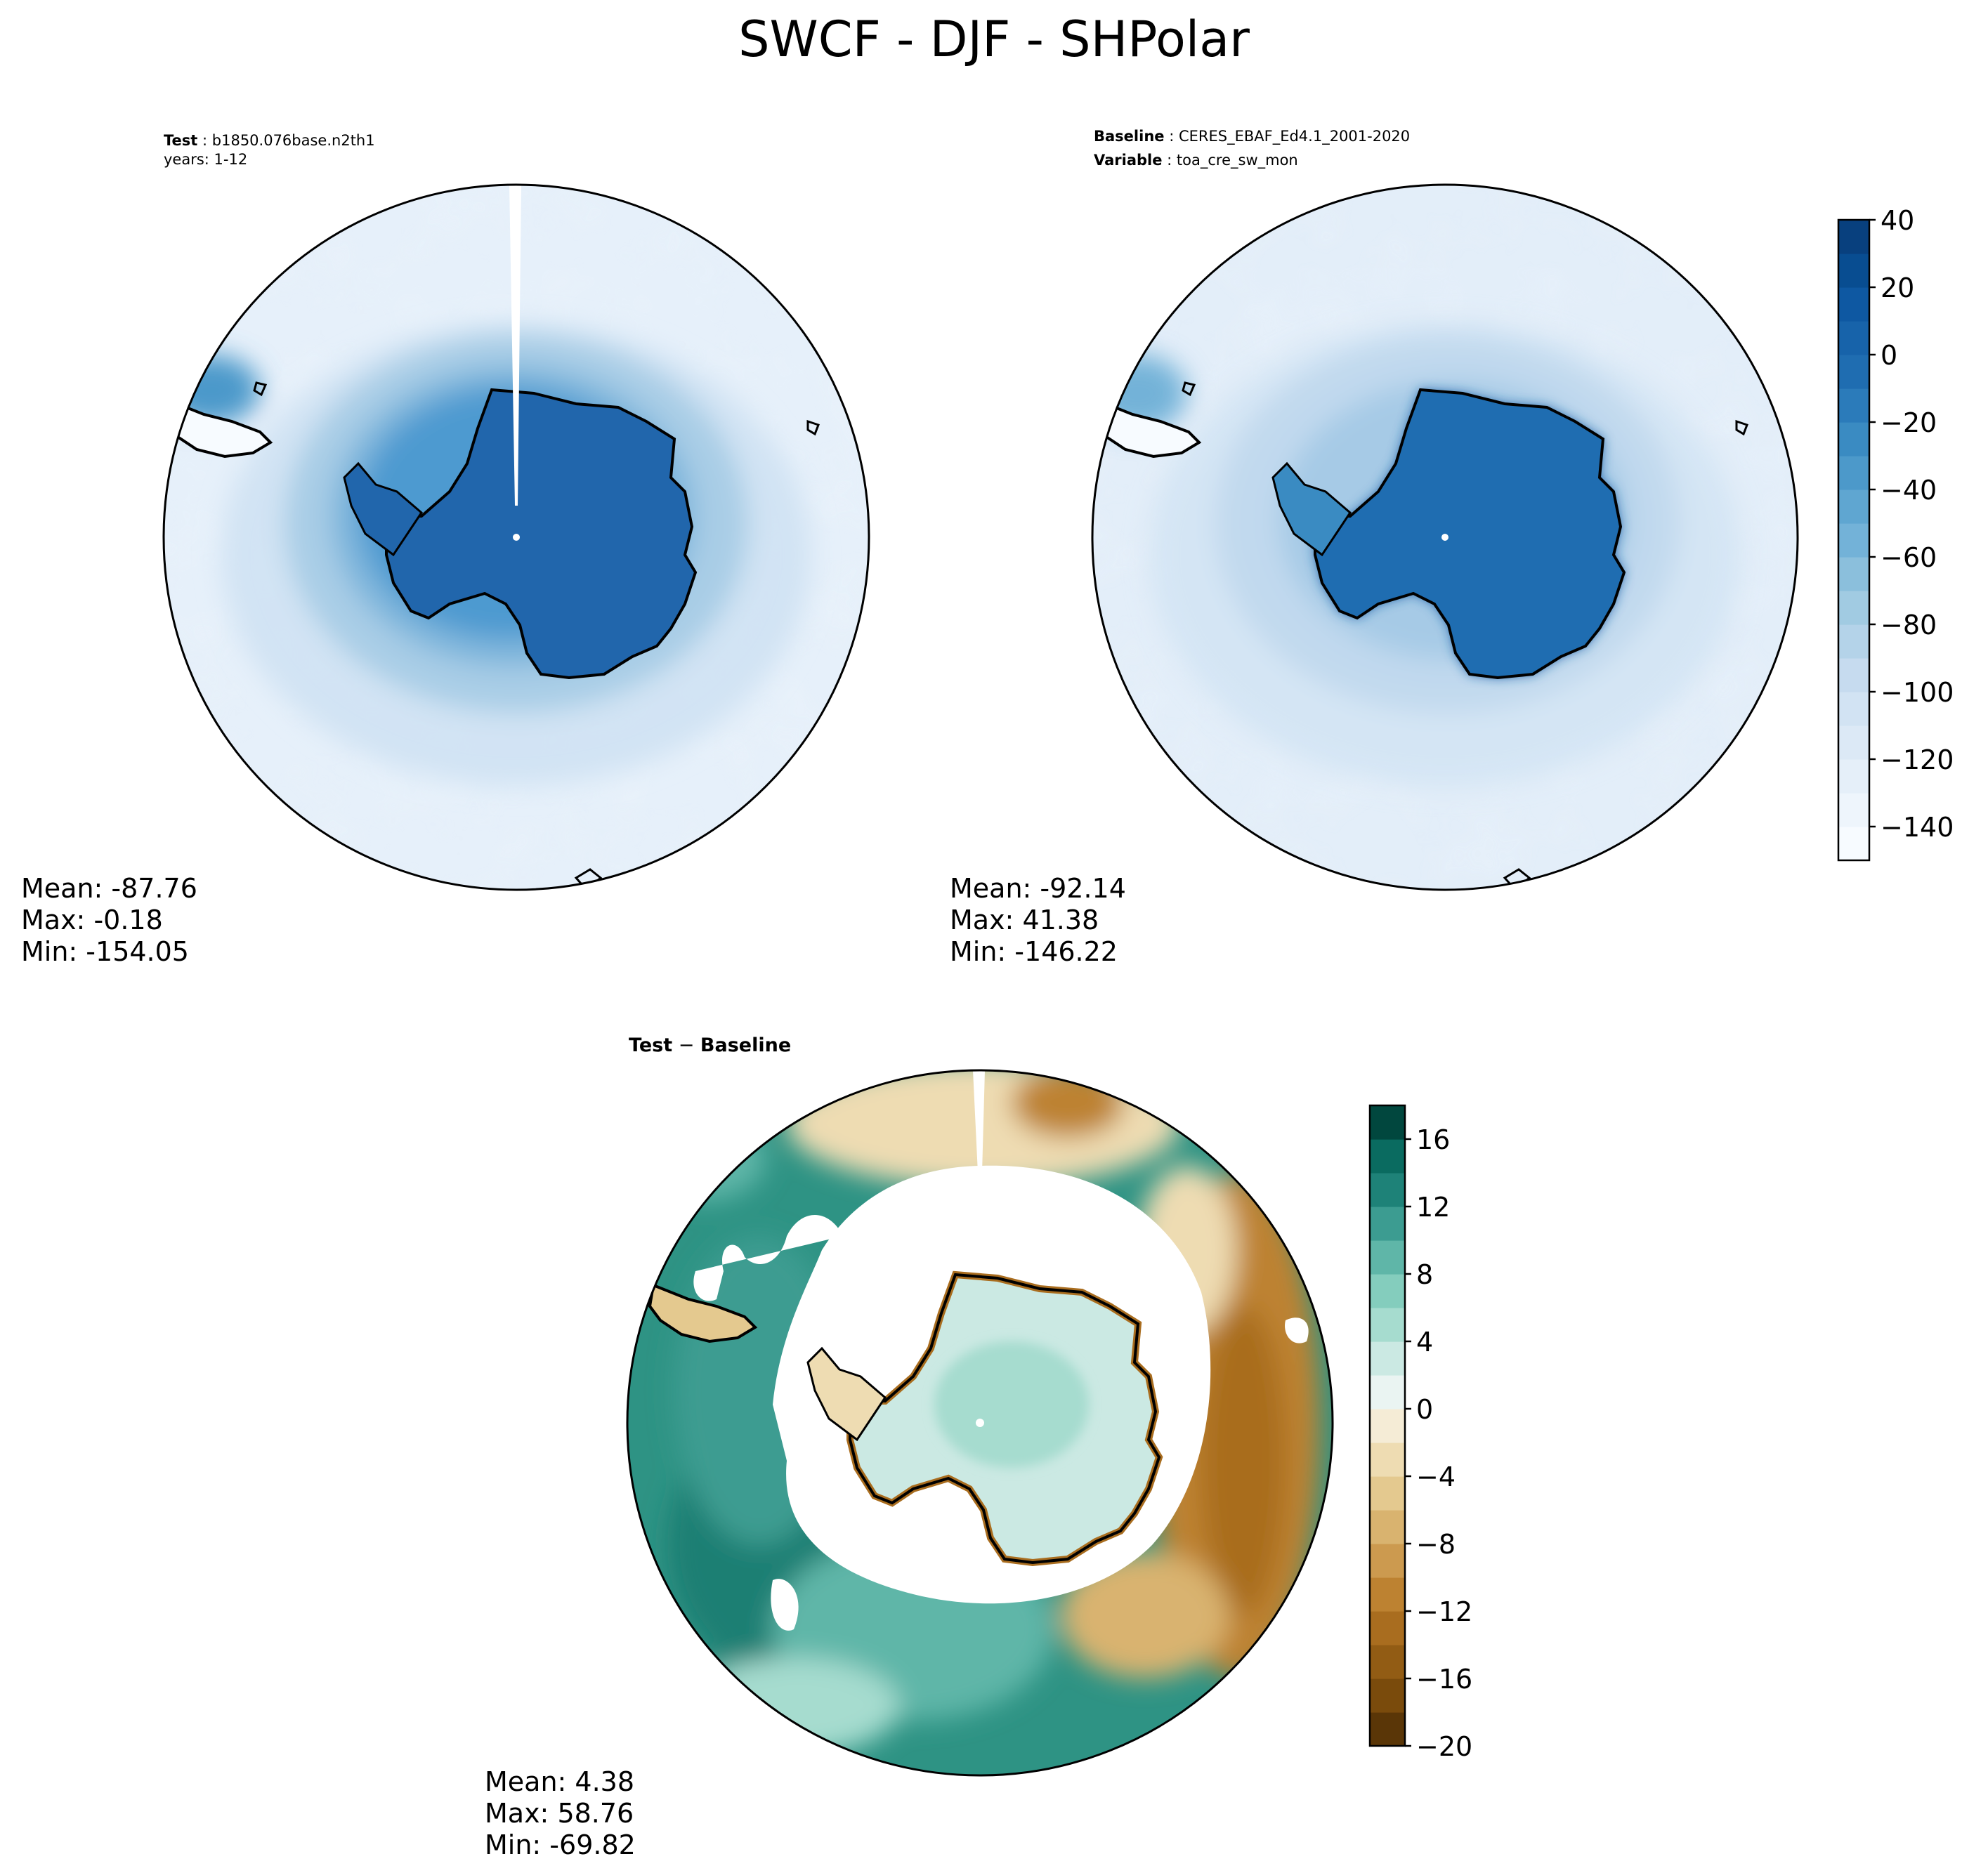 This screenshot has width=1988, height=1873. Describe the element at coordinates (1420, 1433) in the screenshot. I see `difference-colorbar: 16 12 8 4 0 −4 −8 −12 −16 −20` at that location.